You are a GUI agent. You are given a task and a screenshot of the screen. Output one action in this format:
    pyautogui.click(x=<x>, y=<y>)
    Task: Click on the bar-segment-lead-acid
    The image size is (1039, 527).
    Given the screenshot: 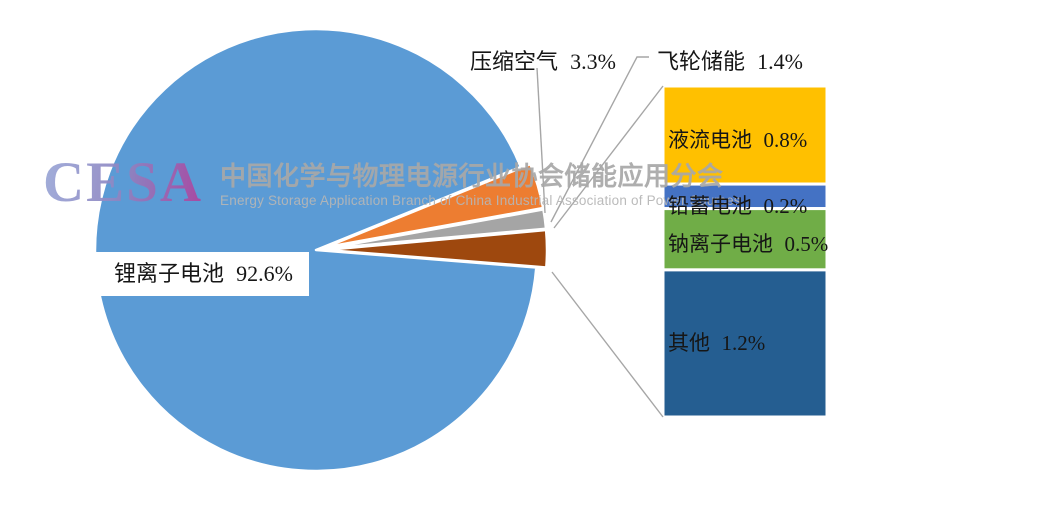 What is the action you would take?
    pyautogui.click(x=745, y=196)
    